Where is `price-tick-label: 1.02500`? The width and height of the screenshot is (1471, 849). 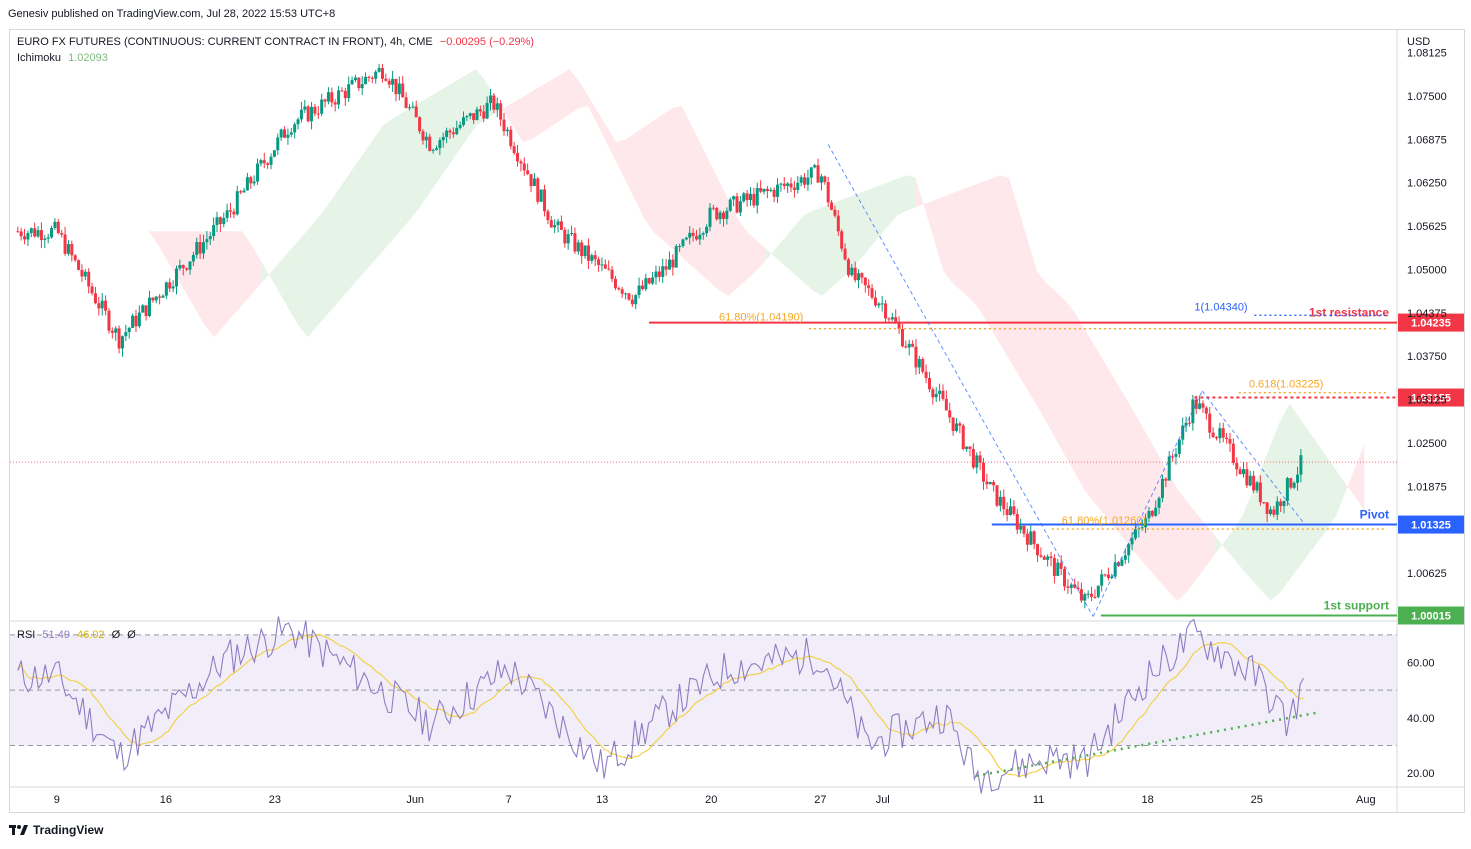 price-tick-label: 1.02500 is located at coordinates (1427, 444).